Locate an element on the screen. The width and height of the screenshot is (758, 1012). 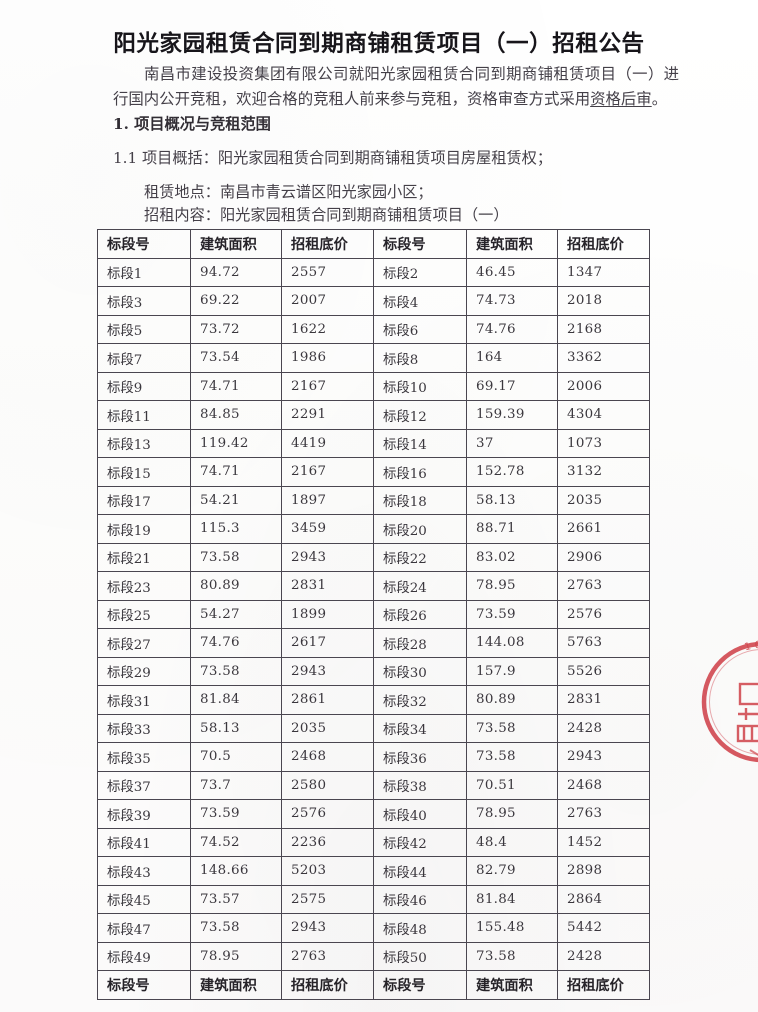
cell-area-1: 73.58 is located at coordinates (236, 557).